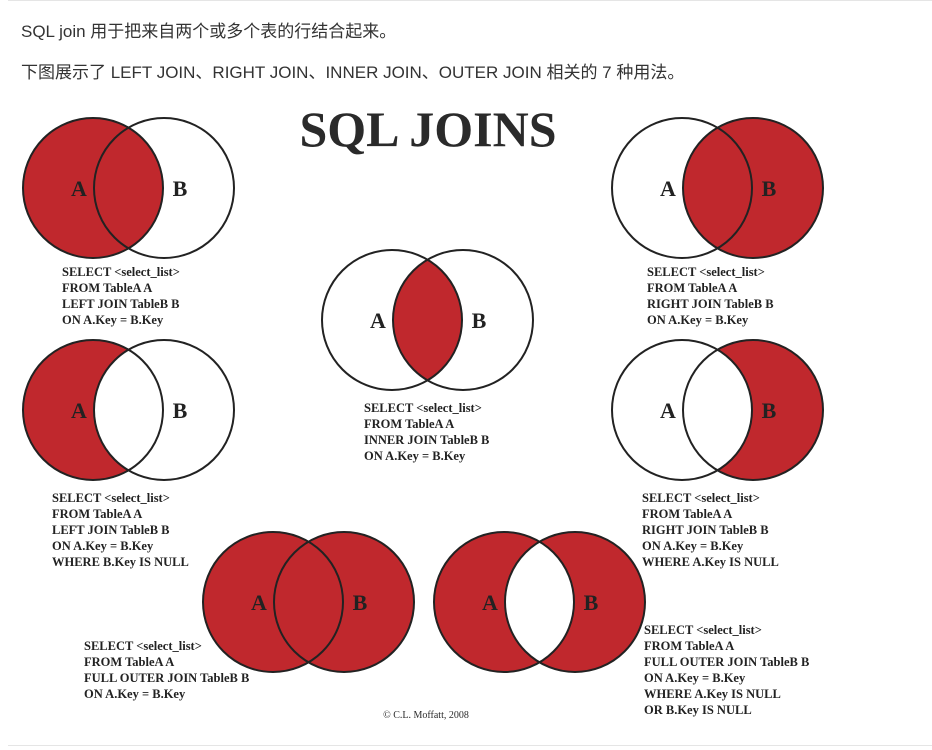  I want to click on sql-line: WHERE B.Key IS NULL, so click(120, 562).